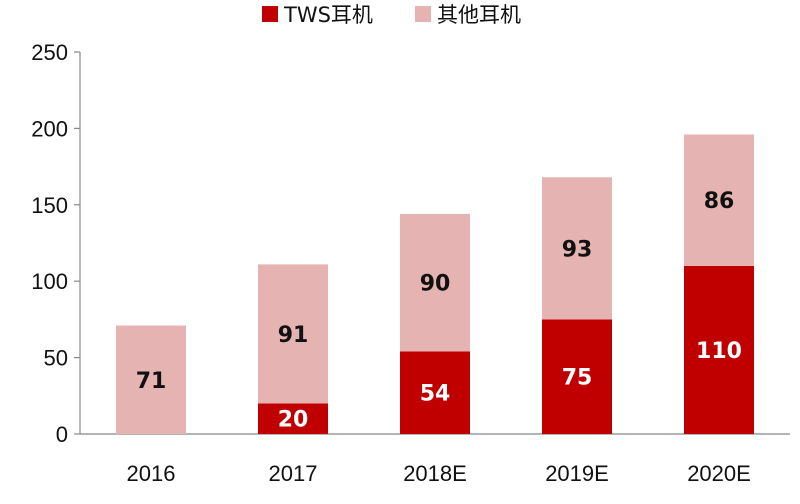 Image resolution: width=800 pixels, height=504 pixels. Describe the element at coordinates (151, 473) in the screenshot. I see `x-tick-label: 2016` at that location.